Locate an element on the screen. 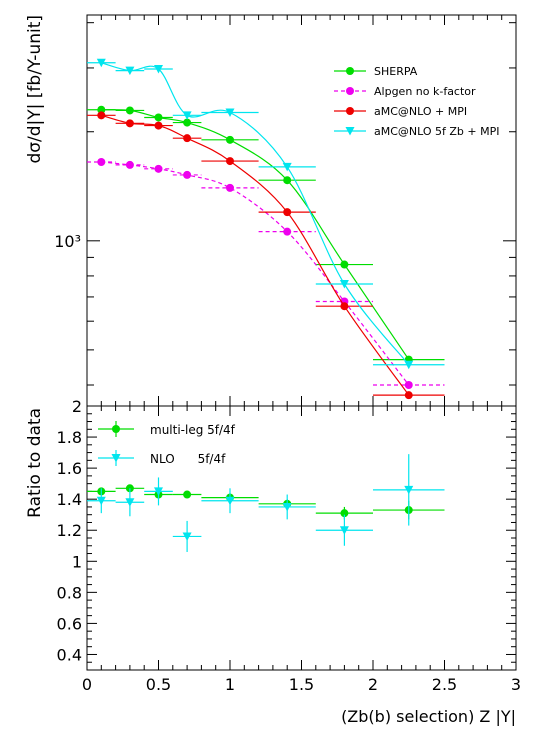 The width and height of the screenshot is (544, 737). y-tick-label: 2 is located at coordinates (77, 406).